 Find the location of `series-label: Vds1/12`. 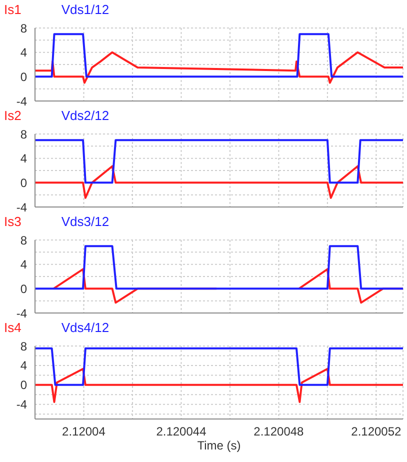

series-label: Vds1/12 is located at coordinates (85, 10).